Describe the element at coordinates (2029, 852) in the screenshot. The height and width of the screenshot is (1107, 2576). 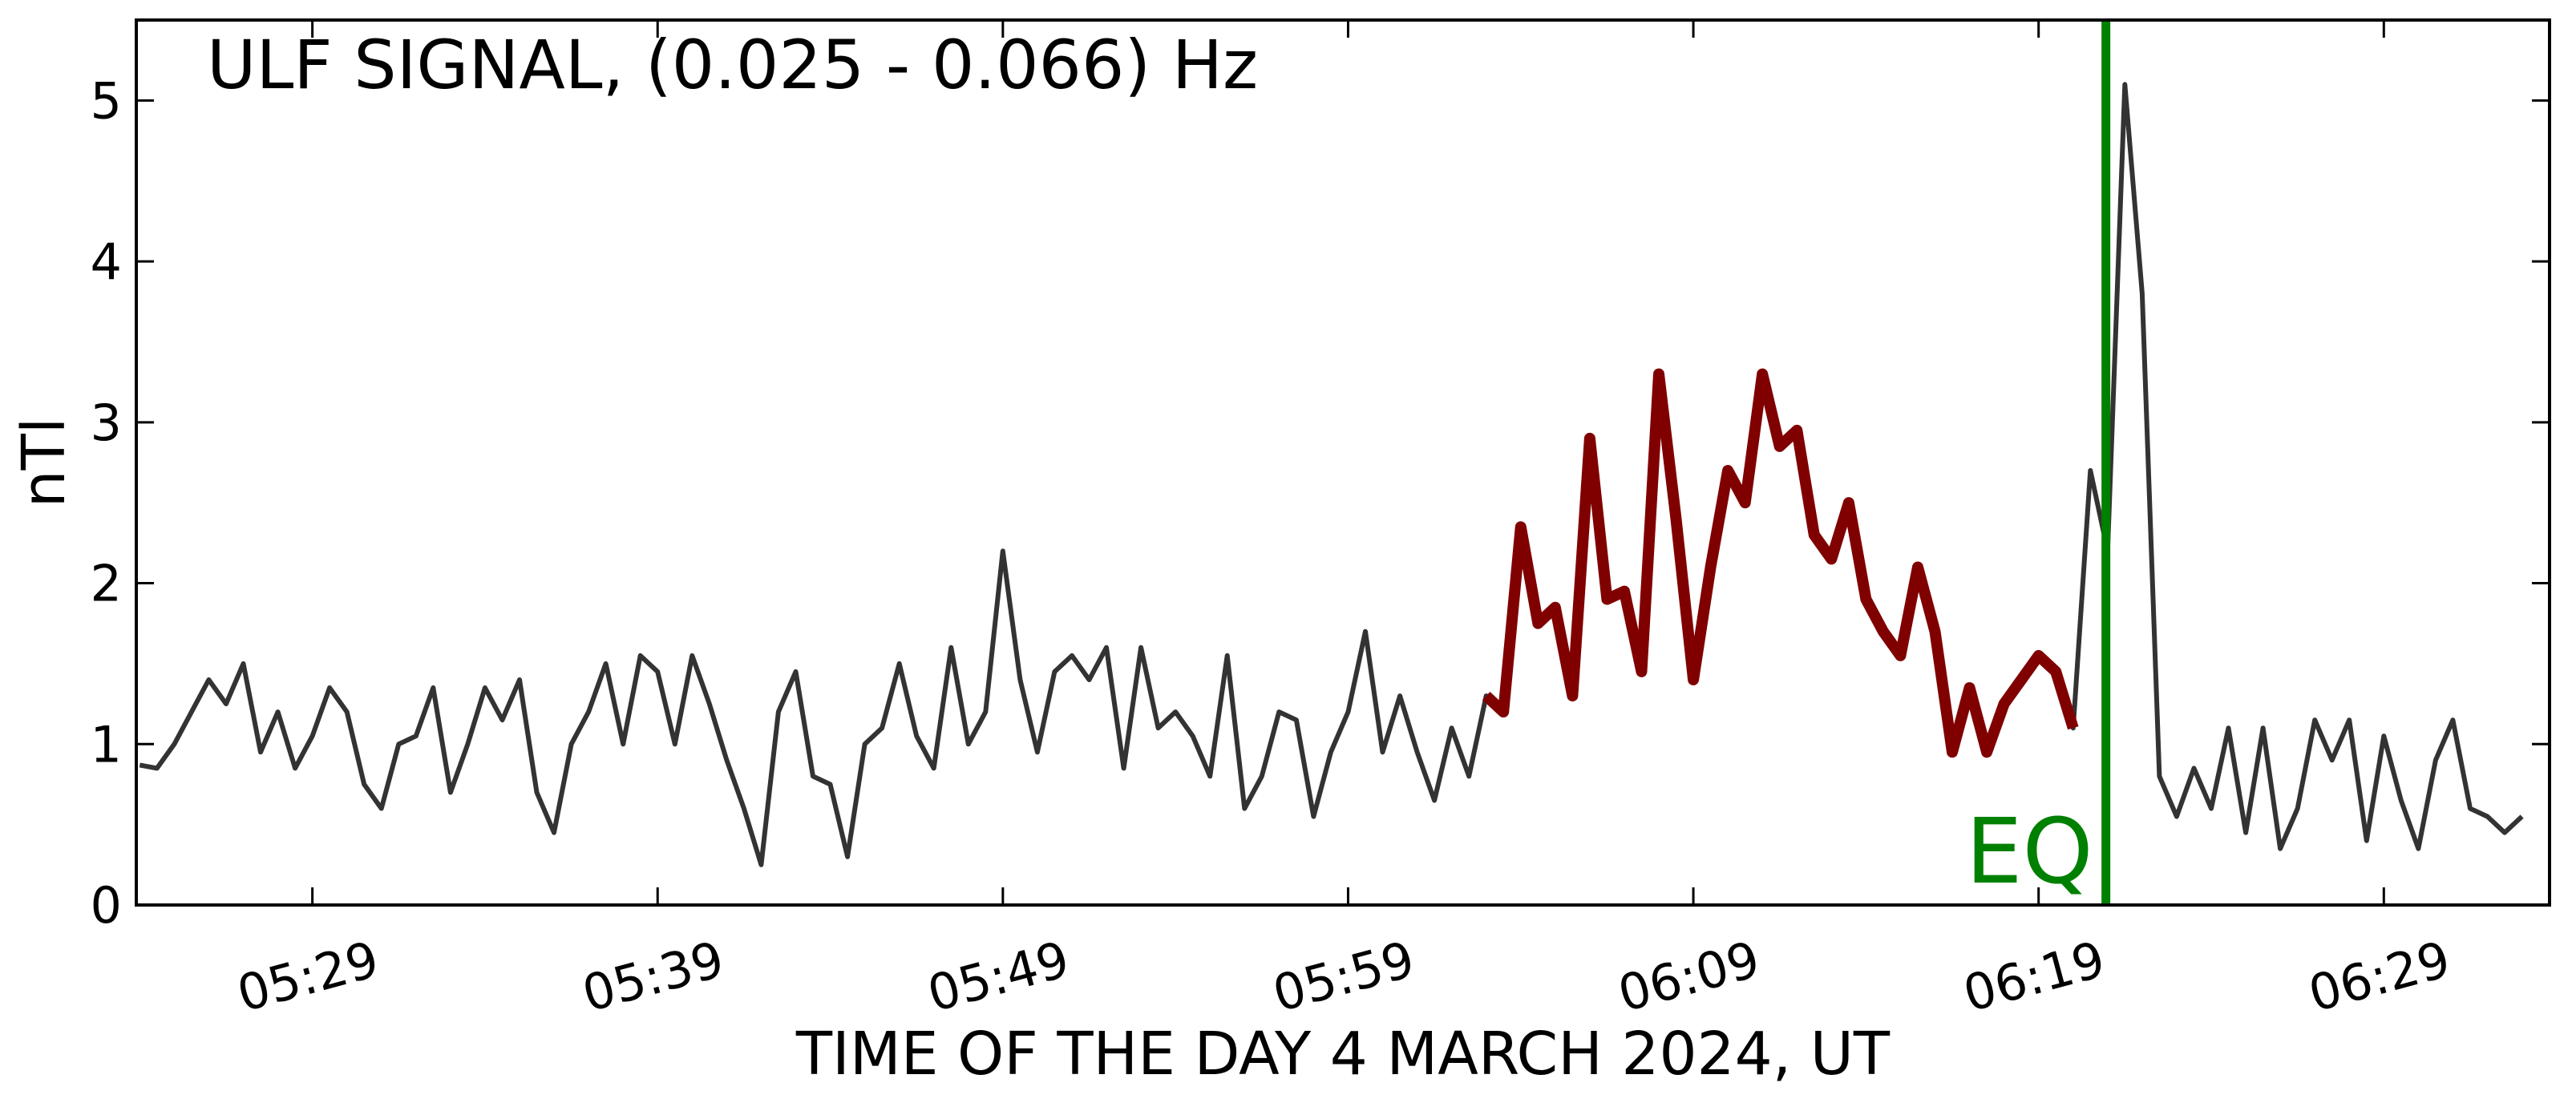
I see `event-label: EQ` at that location.